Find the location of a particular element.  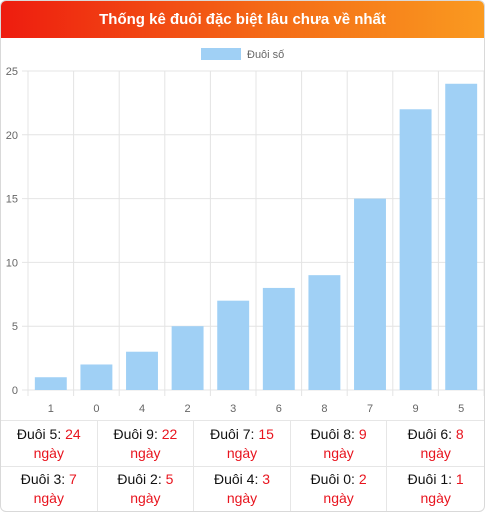

stat-label: Đuôi 6: is located at coordinates (430, 433).